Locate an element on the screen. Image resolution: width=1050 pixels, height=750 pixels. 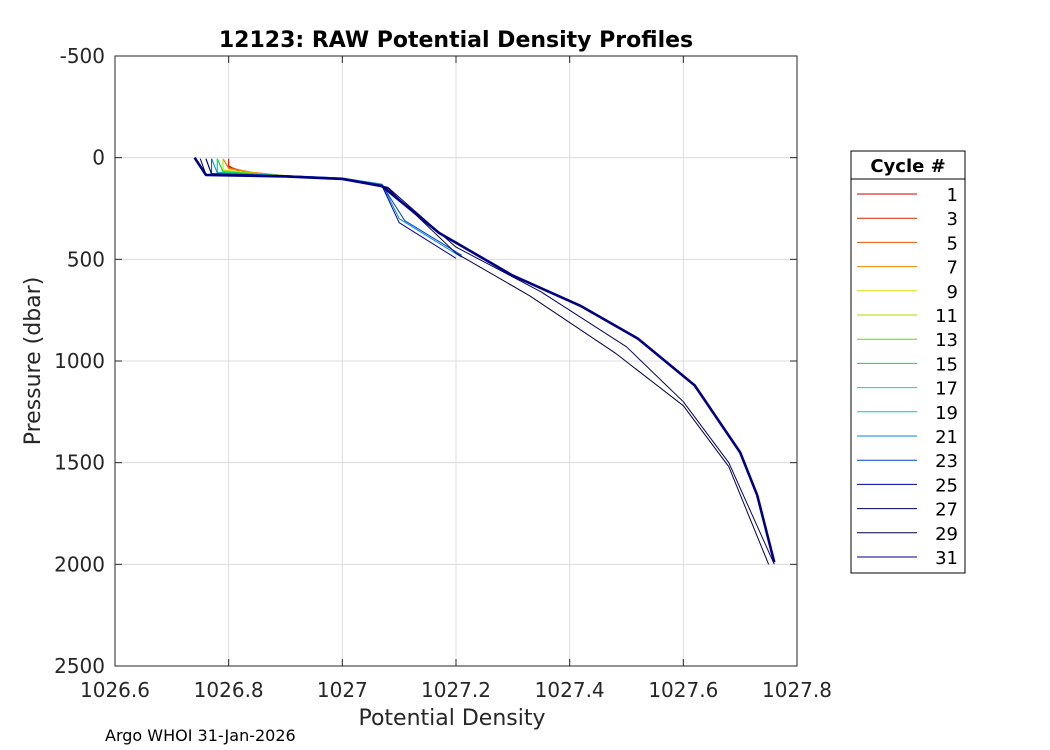
x-tick-label: 1027.2 is located at coordinates (456, 690).